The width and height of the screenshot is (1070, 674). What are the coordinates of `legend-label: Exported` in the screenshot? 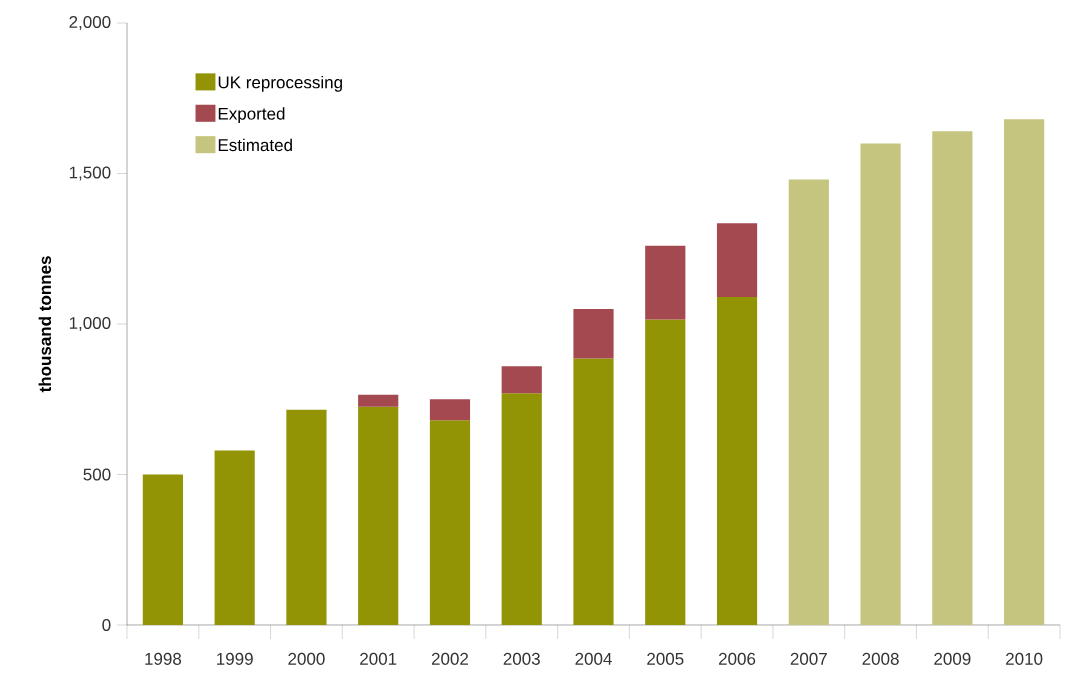 It's located at (251, 115).